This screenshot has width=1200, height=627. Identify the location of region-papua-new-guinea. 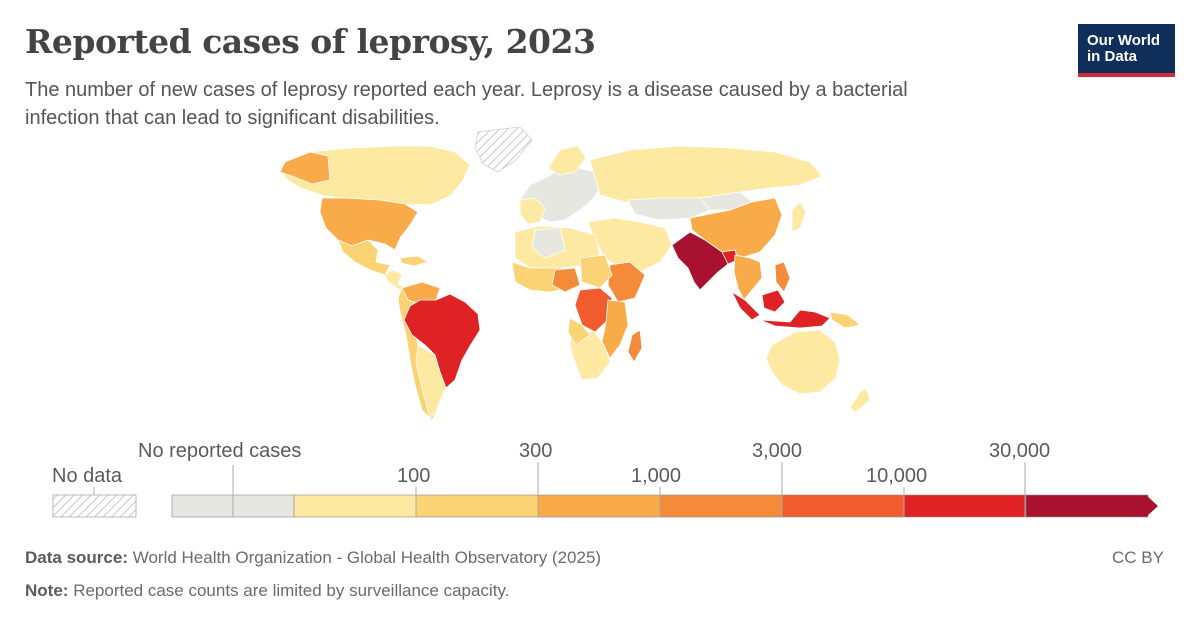
(845, 320).